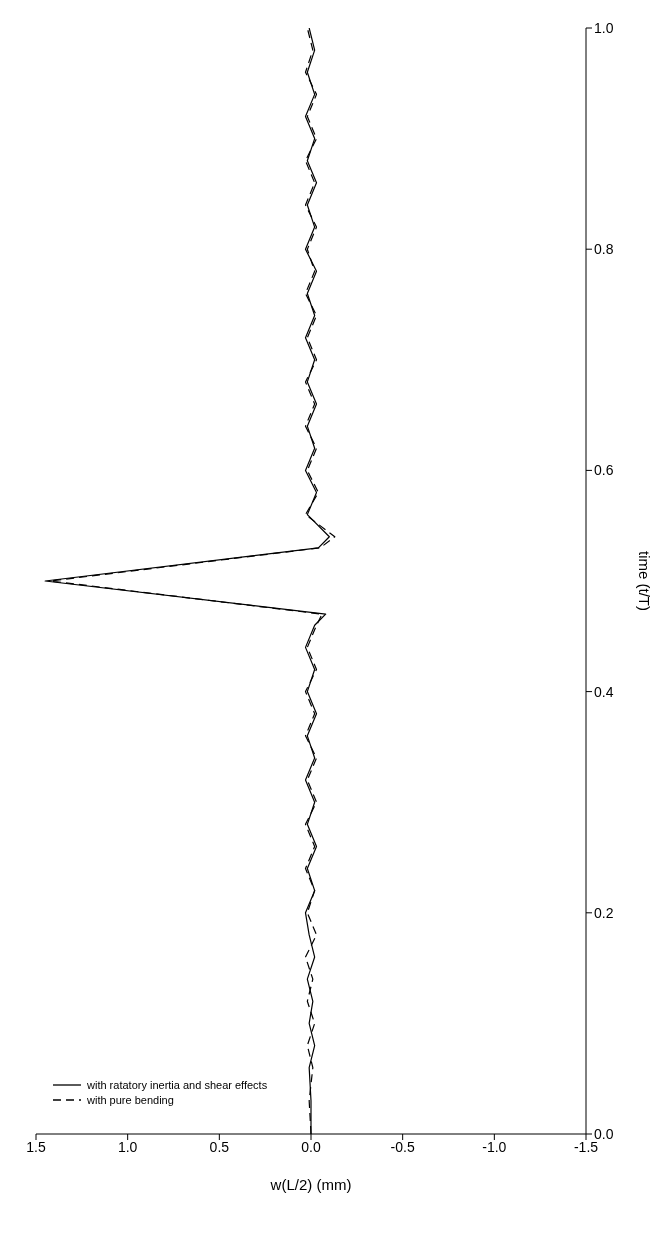 The image size is (666, 1242). What do you see at coordinates (130, 1100) in the screenshot?
I see `legend-label: with pure bending` at bounding box center [130, 1100].